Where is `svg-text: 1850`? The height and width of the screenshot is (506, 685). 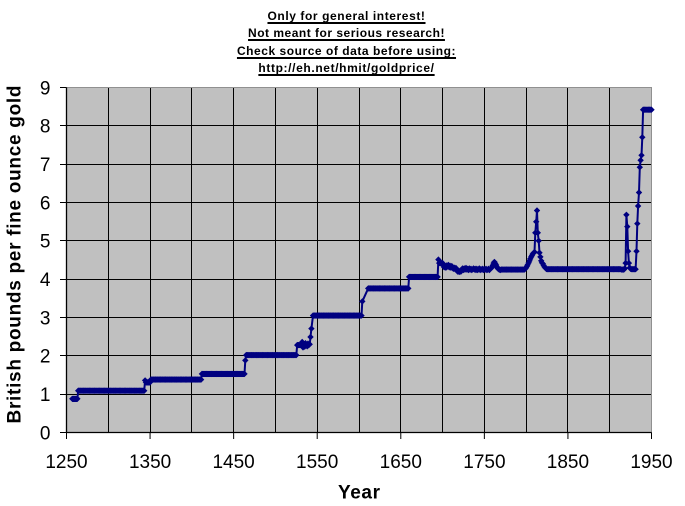
svg-text: 1850 is located at coordinates (568, 462).